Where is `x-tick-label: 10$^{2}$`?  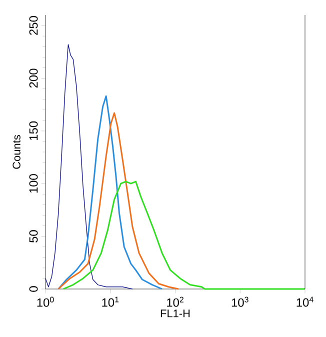 x-tick-label: 10$^{2}$ is located at coordinates (175, 301).